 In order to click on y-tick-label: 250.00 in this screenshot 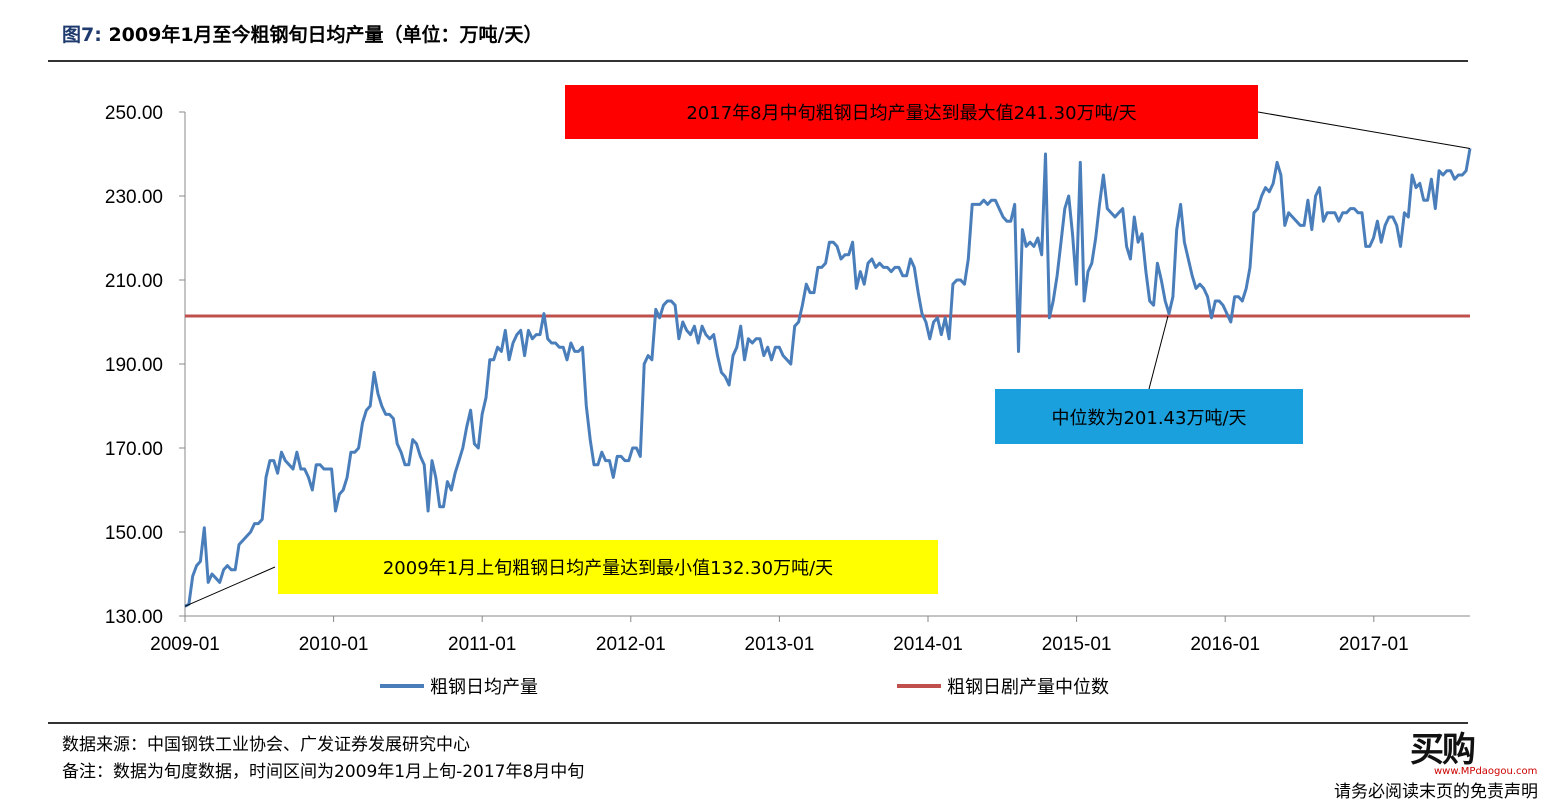, I will do `click(134, 113)`.